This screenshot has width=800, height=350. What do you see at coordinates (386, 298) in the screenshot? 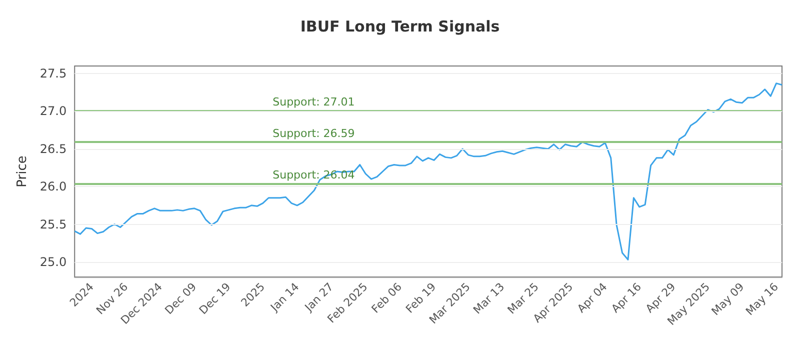
I see `x-tick-label: Feb 06` at bounding box center [386, 298].